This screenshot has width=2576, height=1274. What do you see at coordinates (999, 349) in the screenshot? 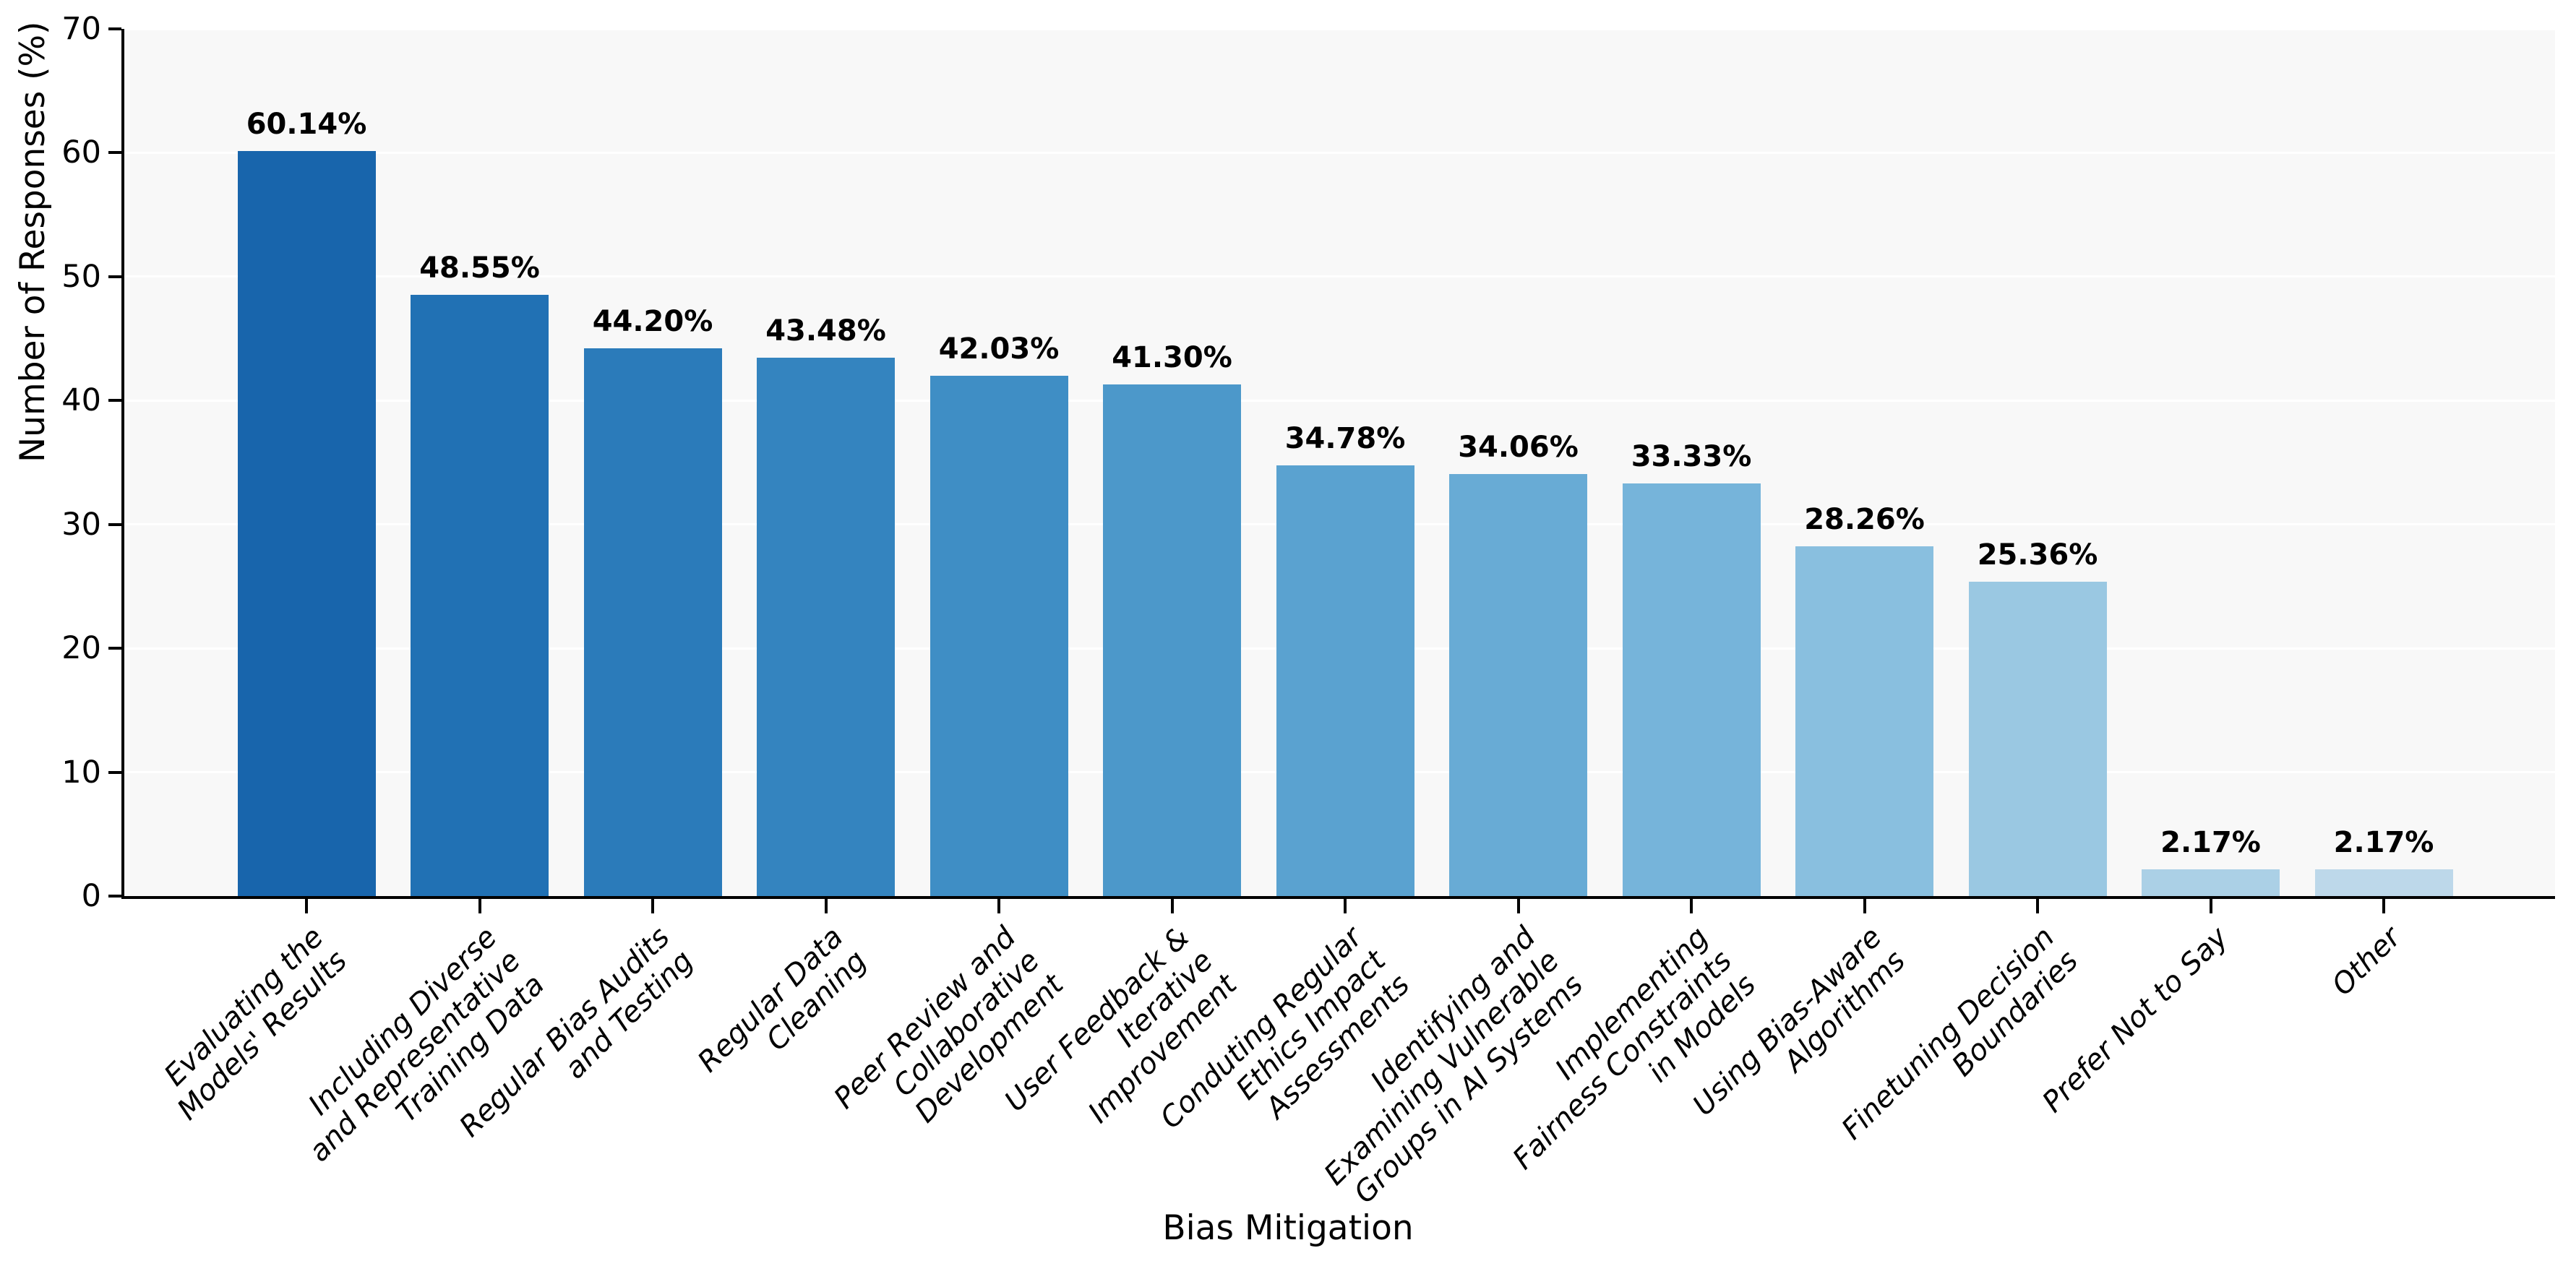
I see `bar-value-label: 42.03%` at bounding box center [999, 349].